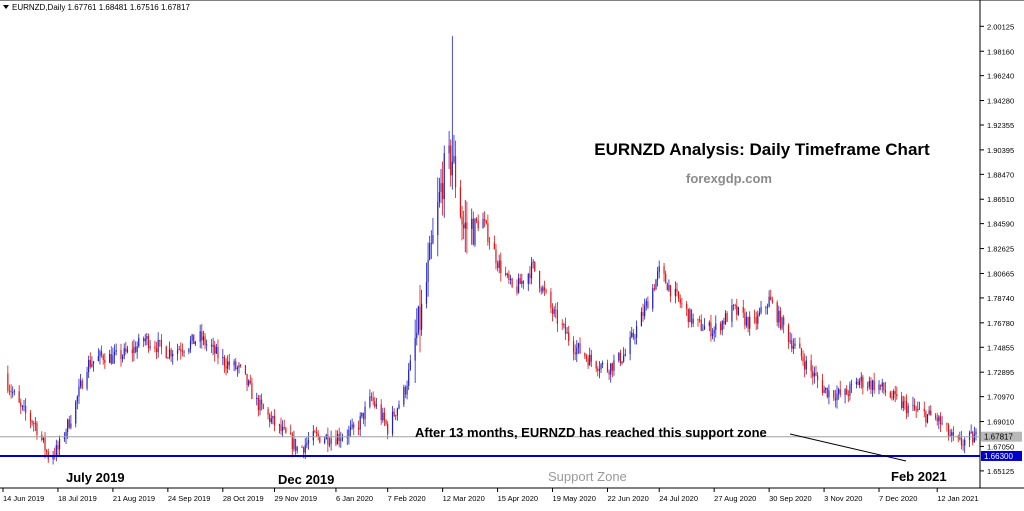  Describe the element at coordinates (1000, 347) in the screenshot. I see `price-tick-label: 1.74855` at that location.